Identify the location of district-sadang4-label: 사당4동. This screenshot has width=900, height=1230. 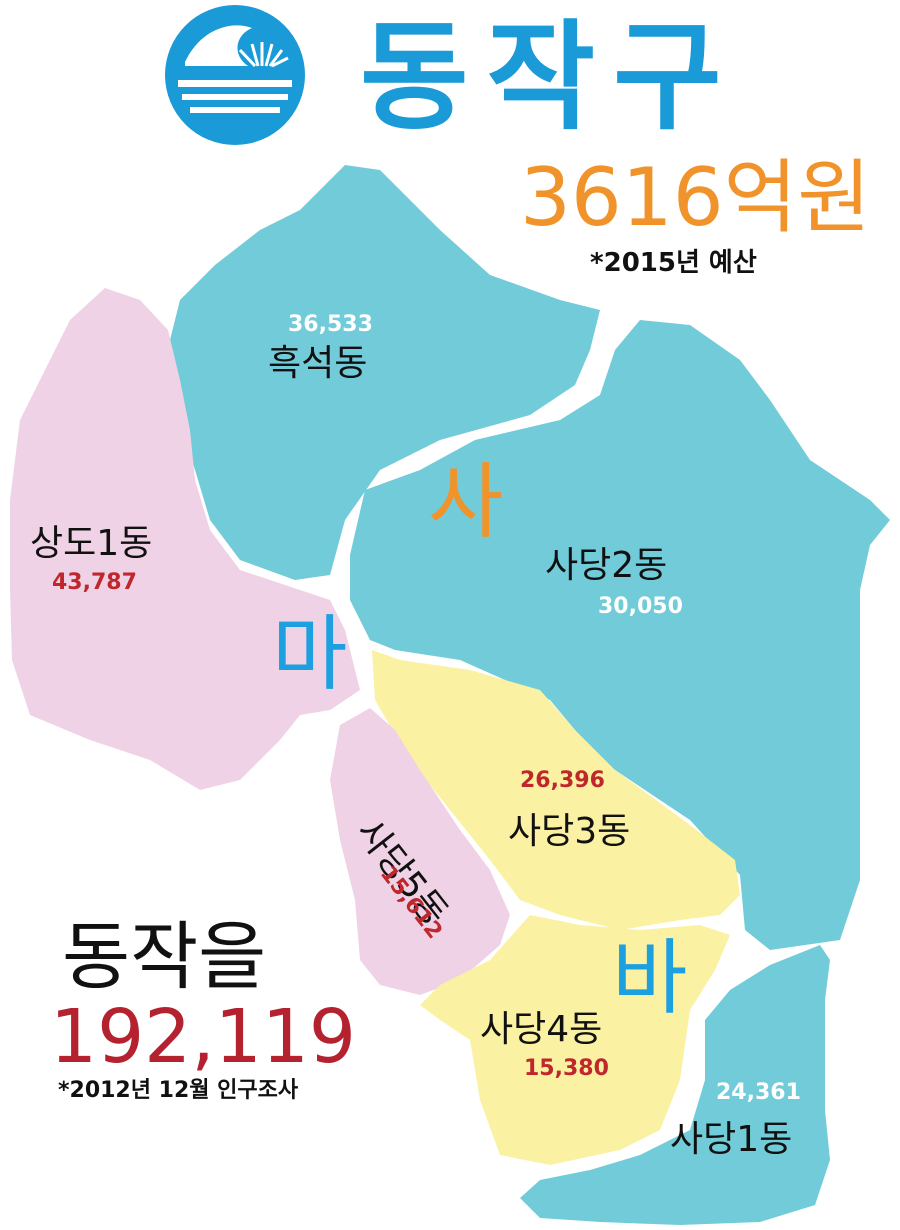
(541, 1029).